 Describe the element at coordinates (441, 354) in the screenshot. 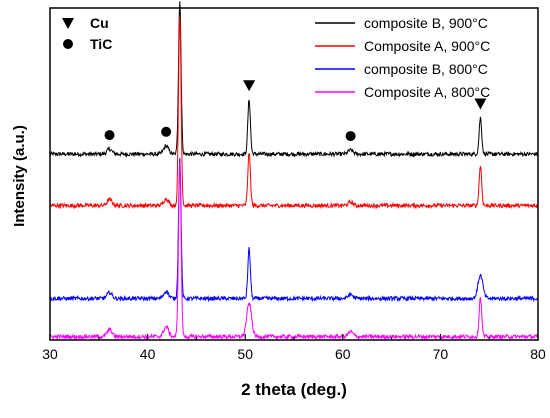

I see `x-tick-label: 70` at that location.